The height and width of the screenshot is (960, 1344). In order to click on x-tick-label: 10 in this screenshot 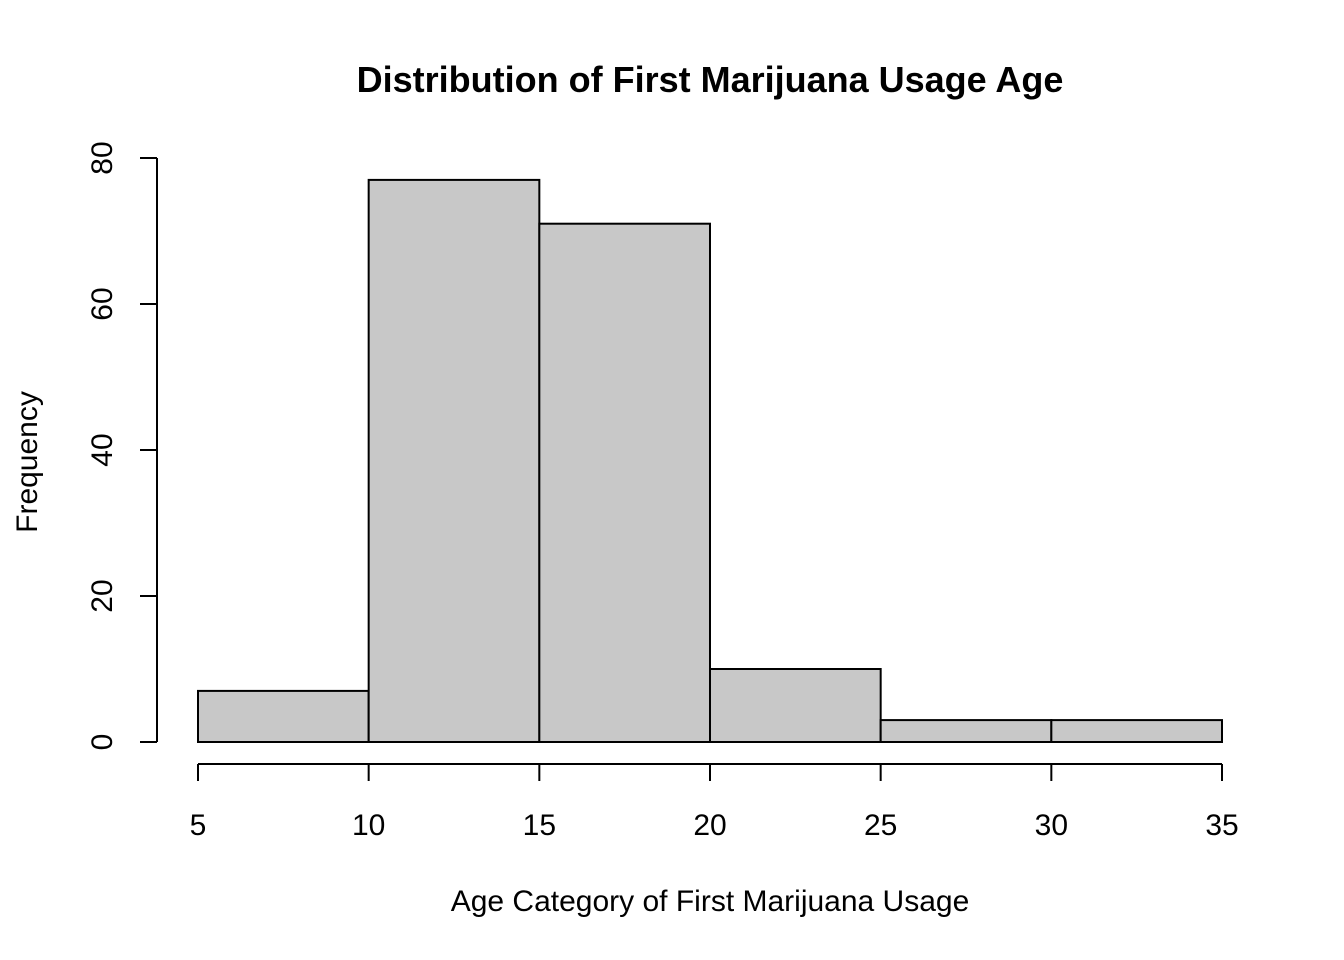, I will do `click(368, 825)`.